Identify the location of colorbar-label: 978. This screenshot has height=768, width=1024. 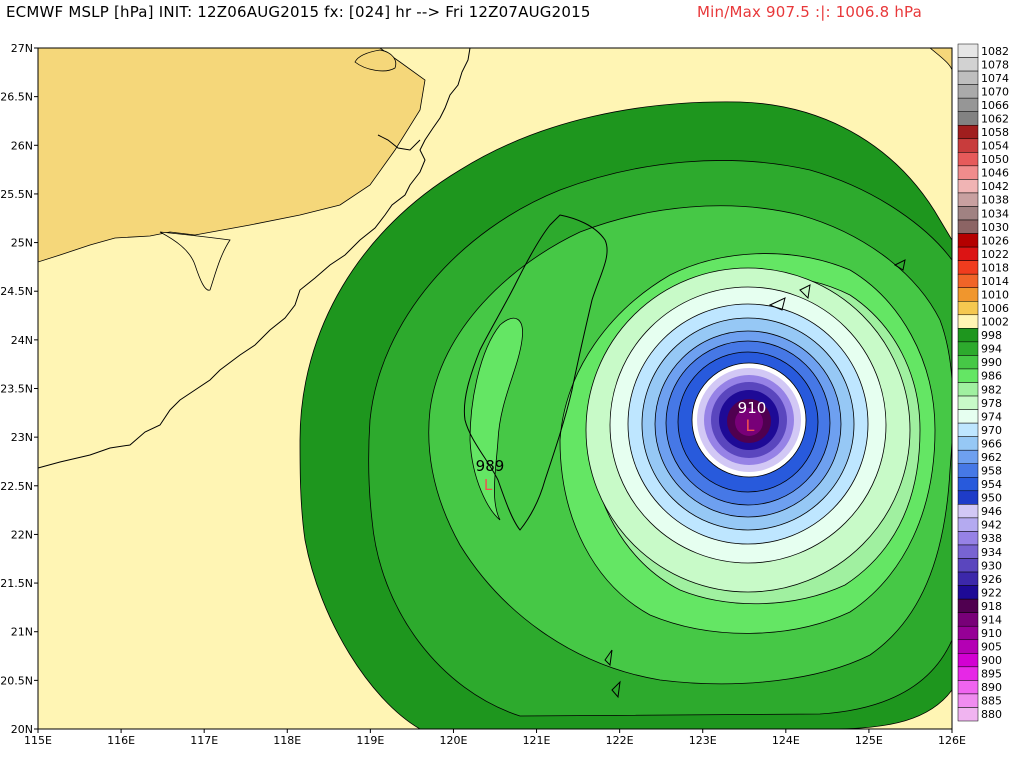
(991, 403).